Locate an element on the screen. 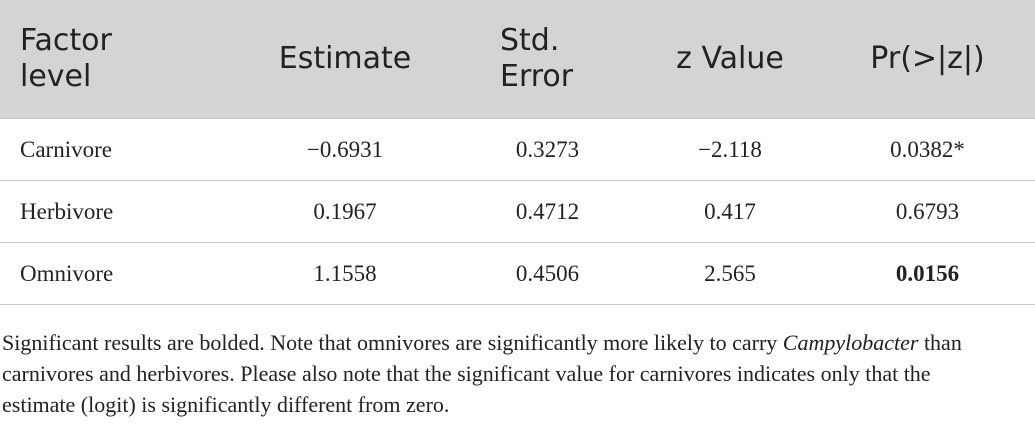  table-cell: 2.565 is located at coordinates (730, 273).